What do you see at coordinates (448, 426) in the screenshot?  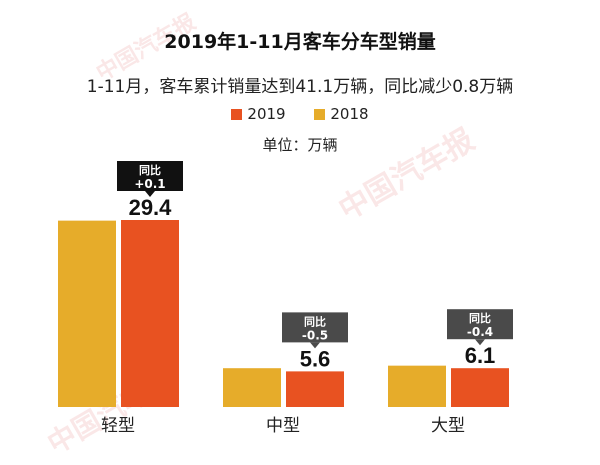 I see `category-label: 大型` at bounding box center [448, 426].